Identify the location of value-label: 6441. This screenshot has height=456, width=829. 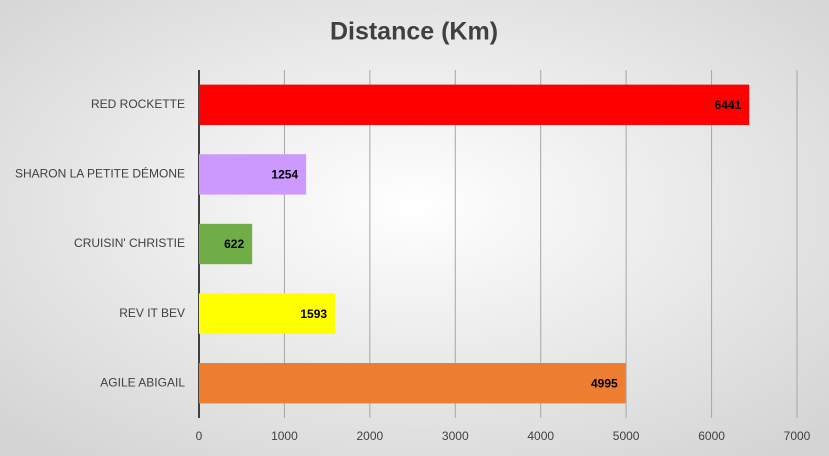
(728, 105).